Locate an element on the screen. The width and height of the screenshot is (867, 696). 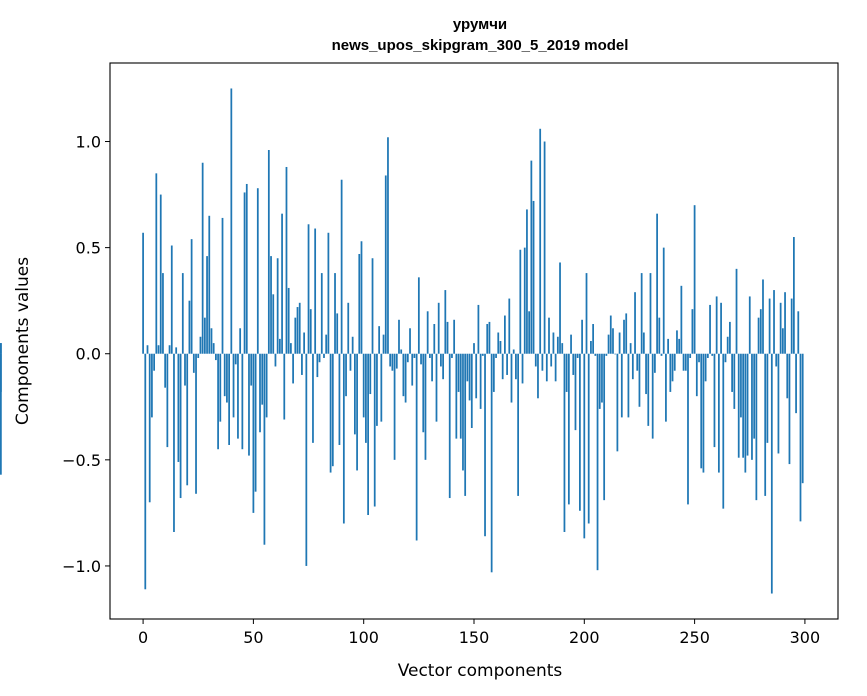
x-tick-label: 200 is located at coordinates (584, 637).